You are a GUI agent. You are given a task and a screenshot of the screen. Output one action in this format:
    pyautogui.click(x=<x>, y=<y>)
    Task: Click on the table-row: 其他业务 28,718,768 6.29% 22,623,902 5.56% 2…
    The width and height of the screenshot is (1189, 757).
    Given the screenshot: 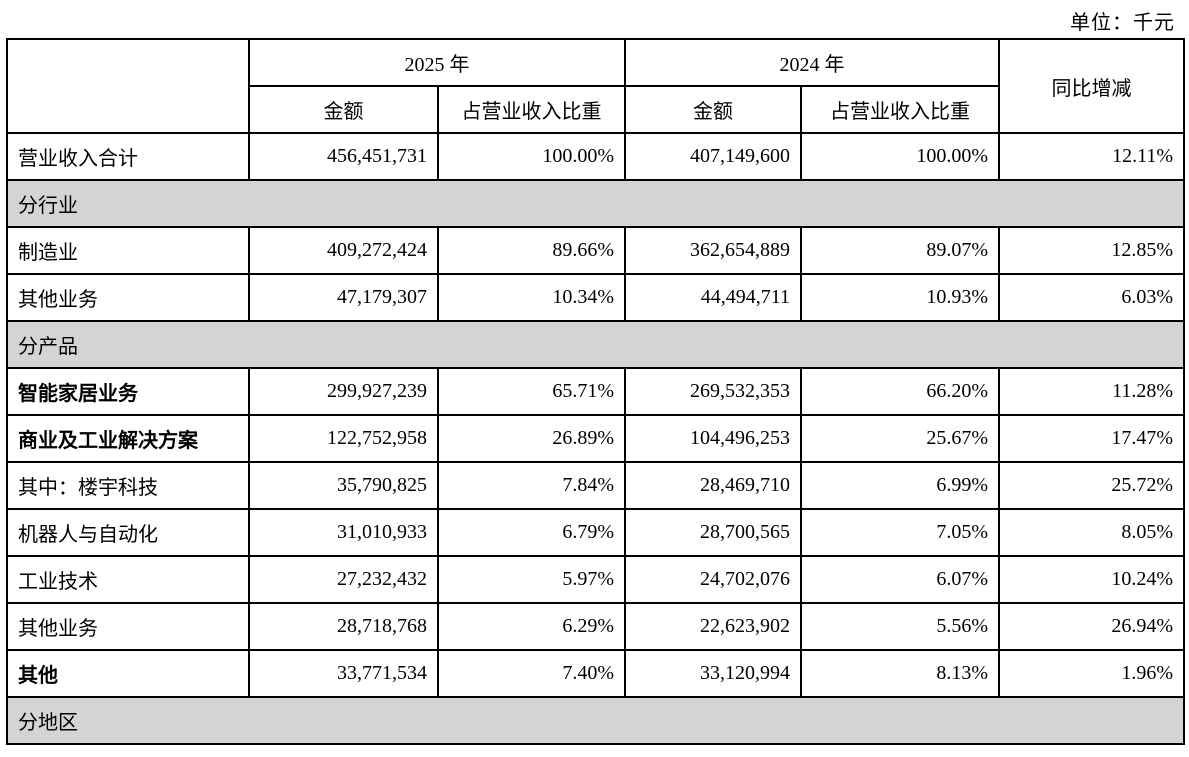 What is the action you would take?
    pyautogui.click(x=595, y=626)
    